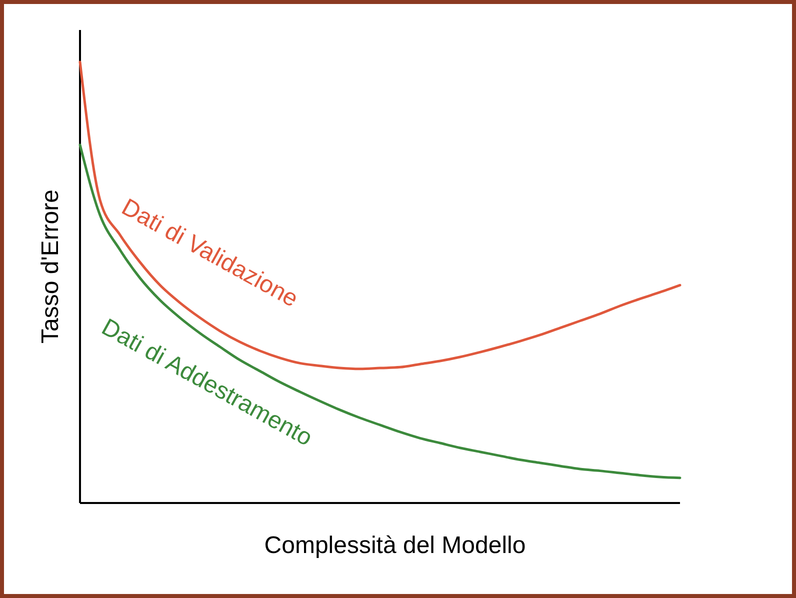  Describe the element at coordinates (395, 545) in the screenshot. I see `x-axis-title: Complessità del Modello` at that location.